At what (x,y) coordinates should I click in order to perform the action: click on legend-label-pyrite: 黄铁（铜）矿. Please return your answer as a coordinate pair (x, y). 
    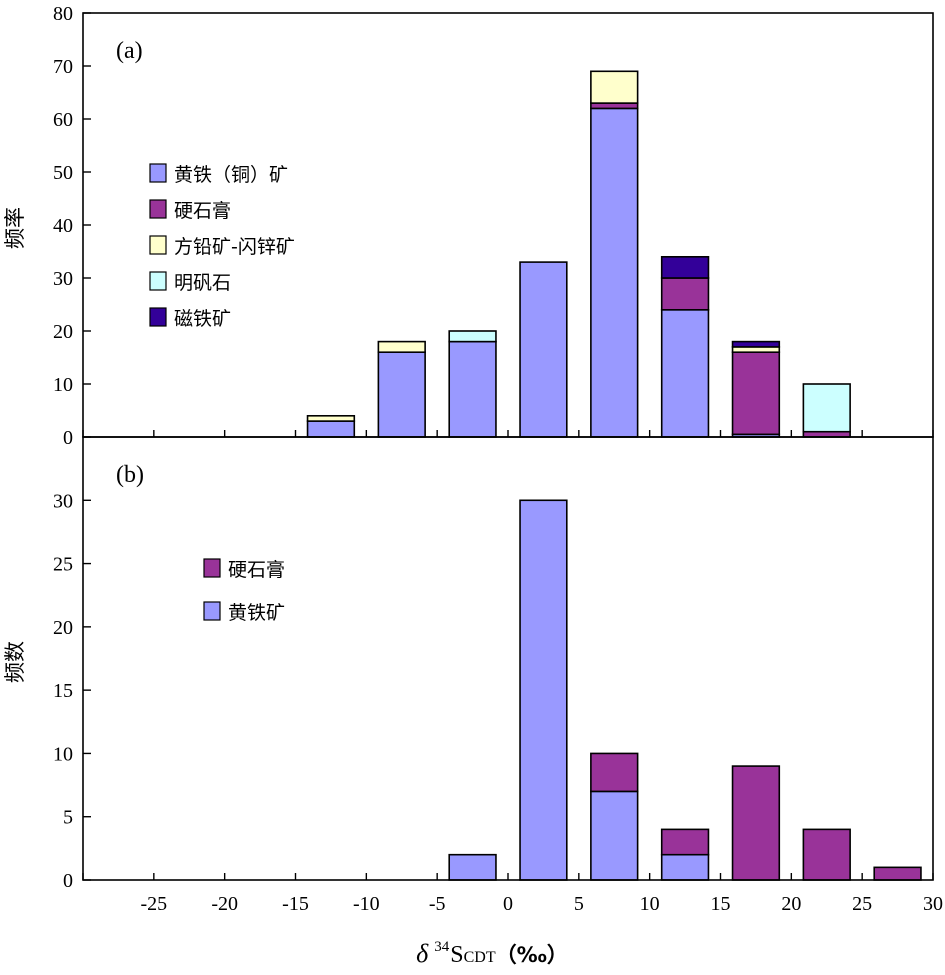
    Looking at the image, I should click on (231, 175).